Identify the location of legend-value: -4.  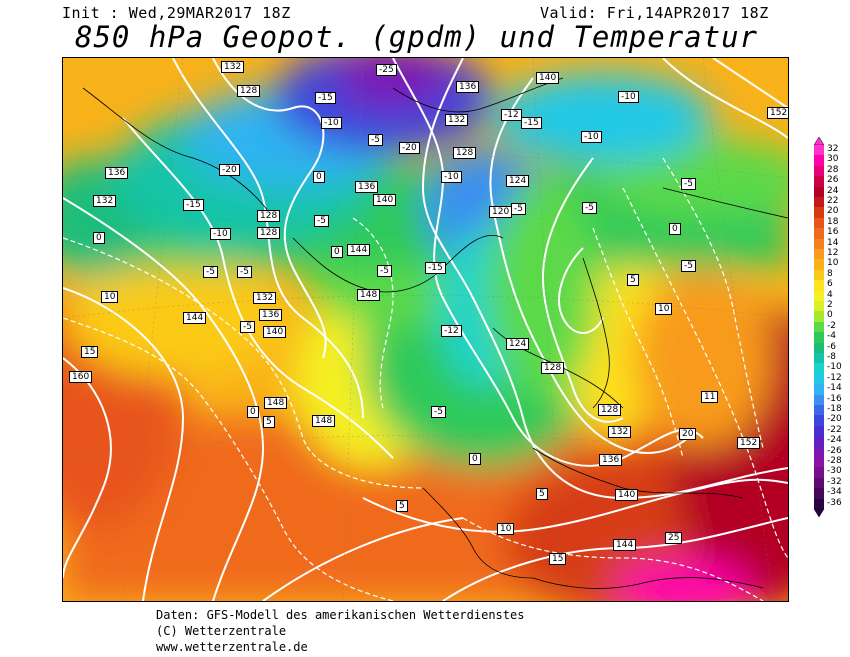
(831, 336).